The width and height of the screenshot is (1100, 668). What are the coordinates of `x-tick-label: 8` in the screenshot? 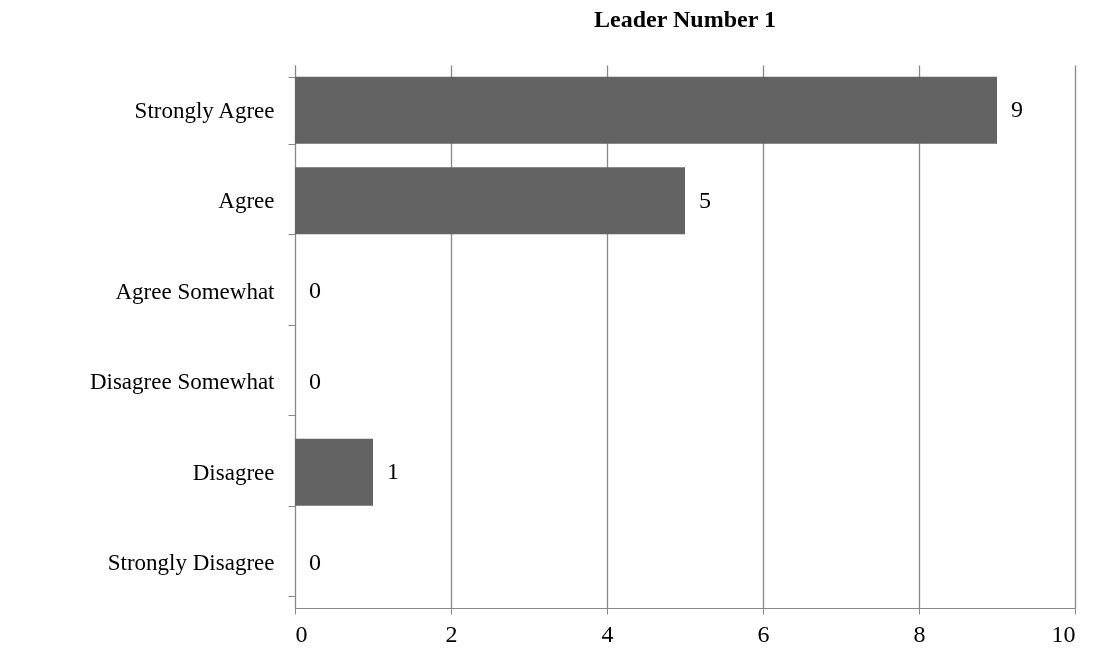 It's located at (919, 633).